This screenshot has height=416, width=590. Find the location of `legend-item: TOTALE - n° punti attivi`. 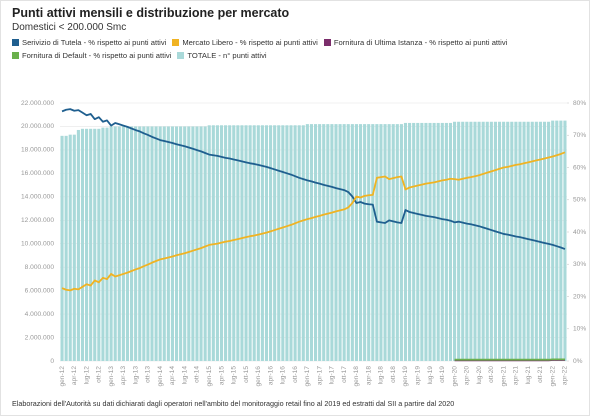

legend-item: TOTALE - n° punti attivi is located at coordinates (222, 55).